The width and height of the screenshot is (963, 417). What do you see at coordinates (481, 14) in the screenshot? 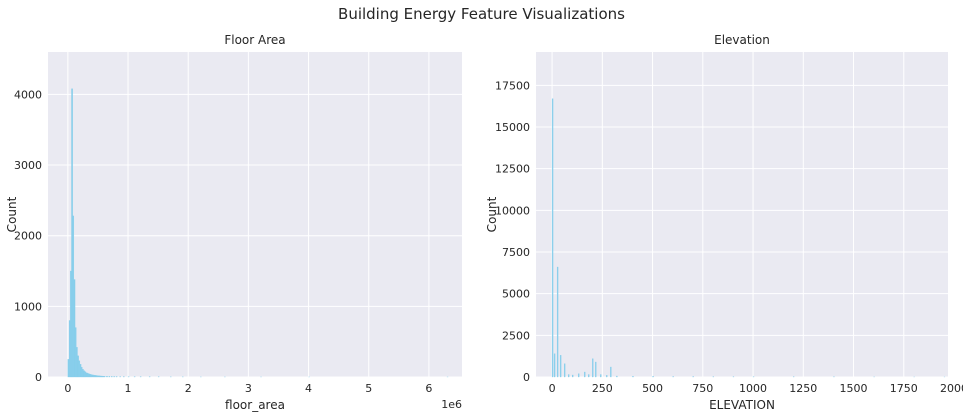
I see `figure-title: Building Energy Feature Visualizations` at bounding box center [481, 14].